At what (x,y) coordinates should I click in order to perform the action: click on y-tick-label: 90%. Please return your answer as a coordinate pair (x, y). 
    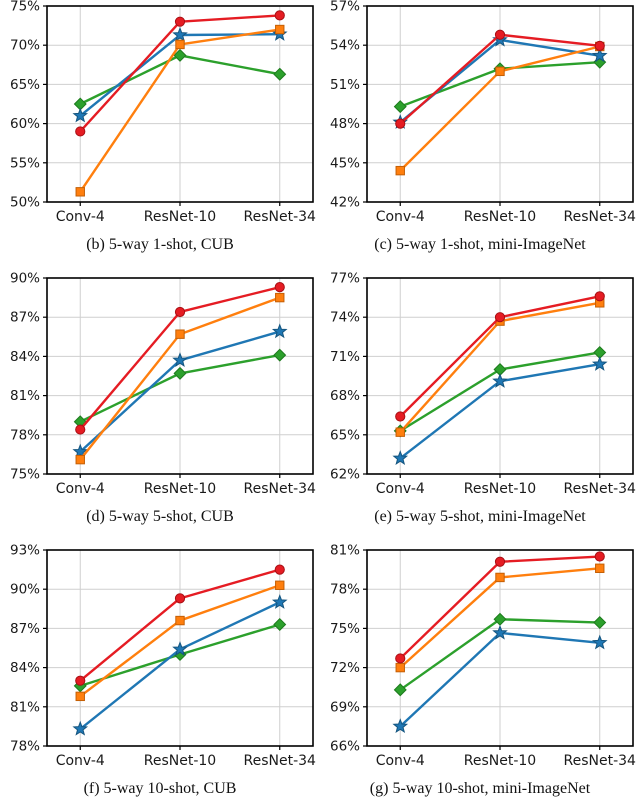
    Looking at the image, I should click on (25, 590).